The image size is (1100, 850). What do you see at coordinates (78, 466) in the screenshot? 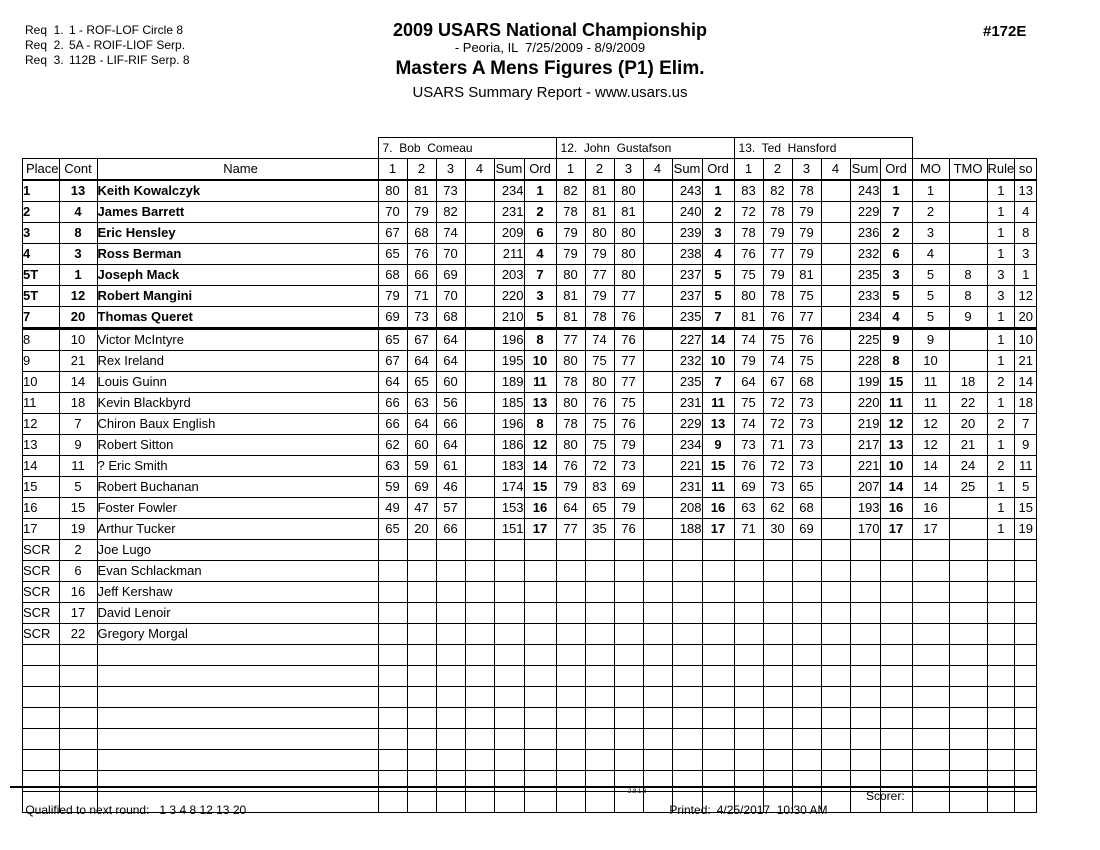
I see `cont-cell: 11` at bounding box center [78, 466].